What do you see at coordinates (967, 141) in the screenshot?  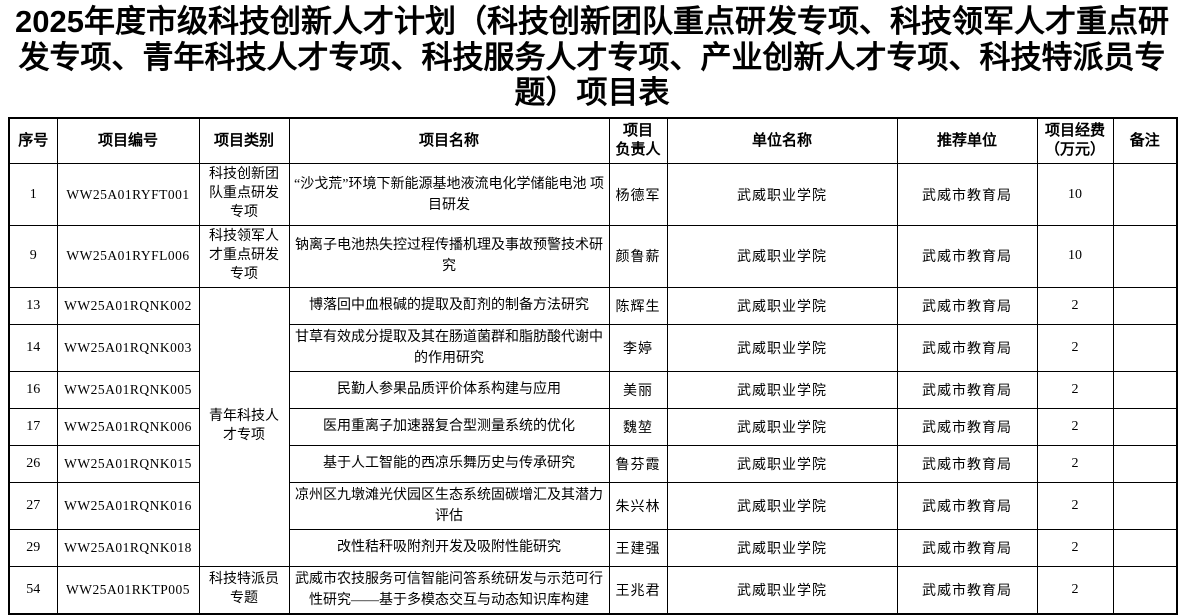 I see `col-header-recommender: 推荐单位` at bounding box center [967, 141].